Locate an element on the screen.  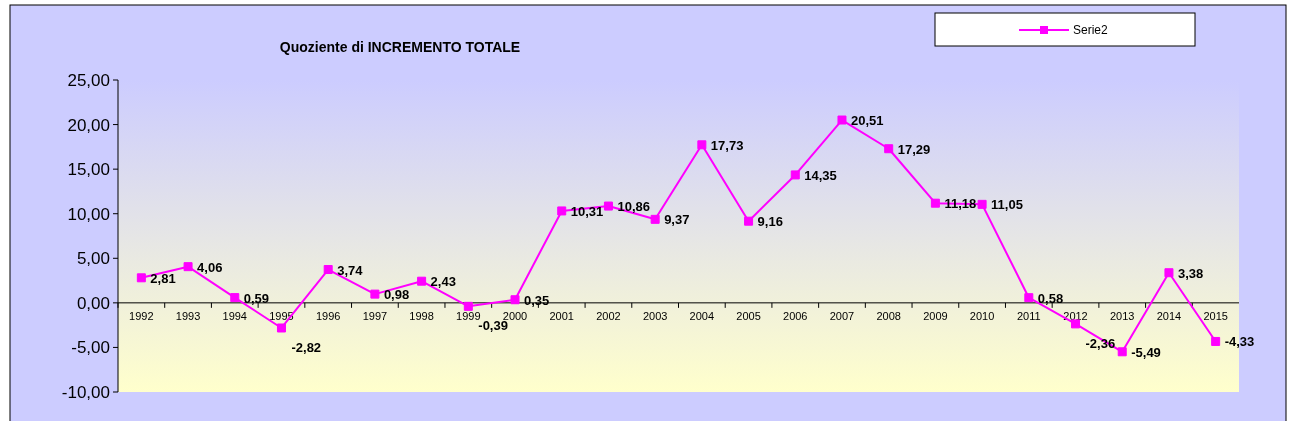
y-tick-label: 0,00 is located at coordinates (93, 303).